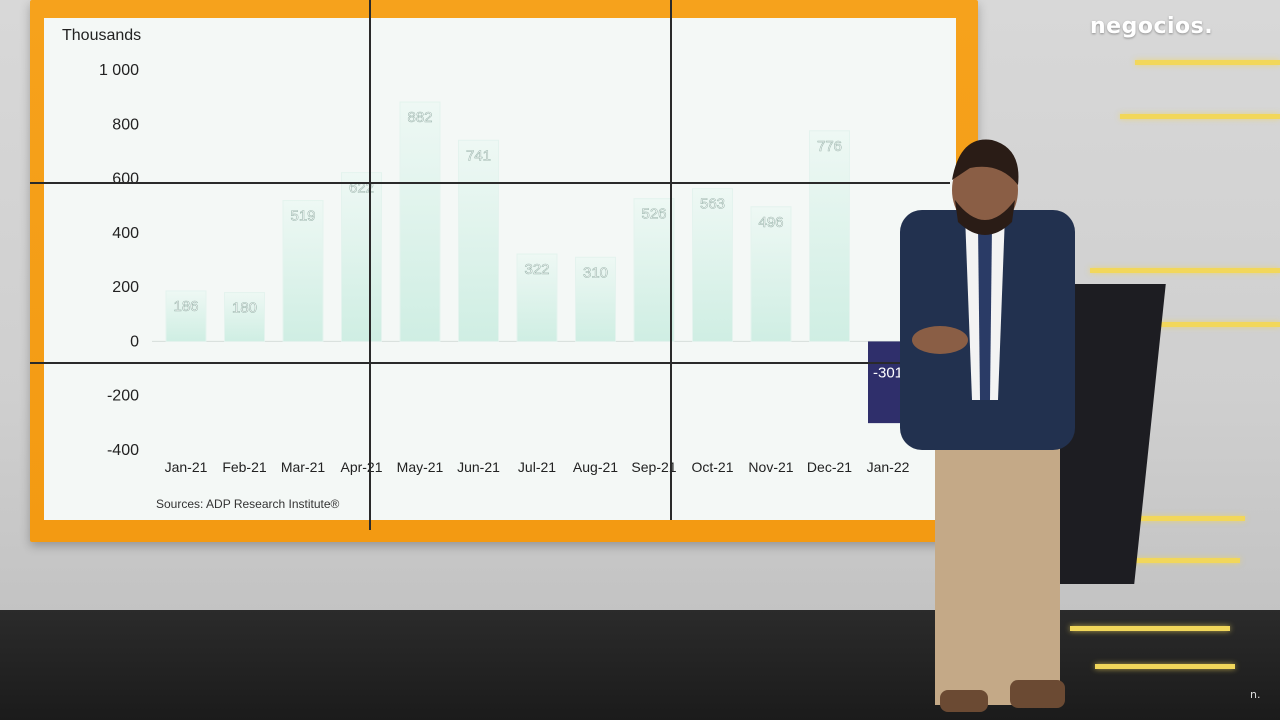  I want to click on bar-value-label: 563, so click(712, 204).